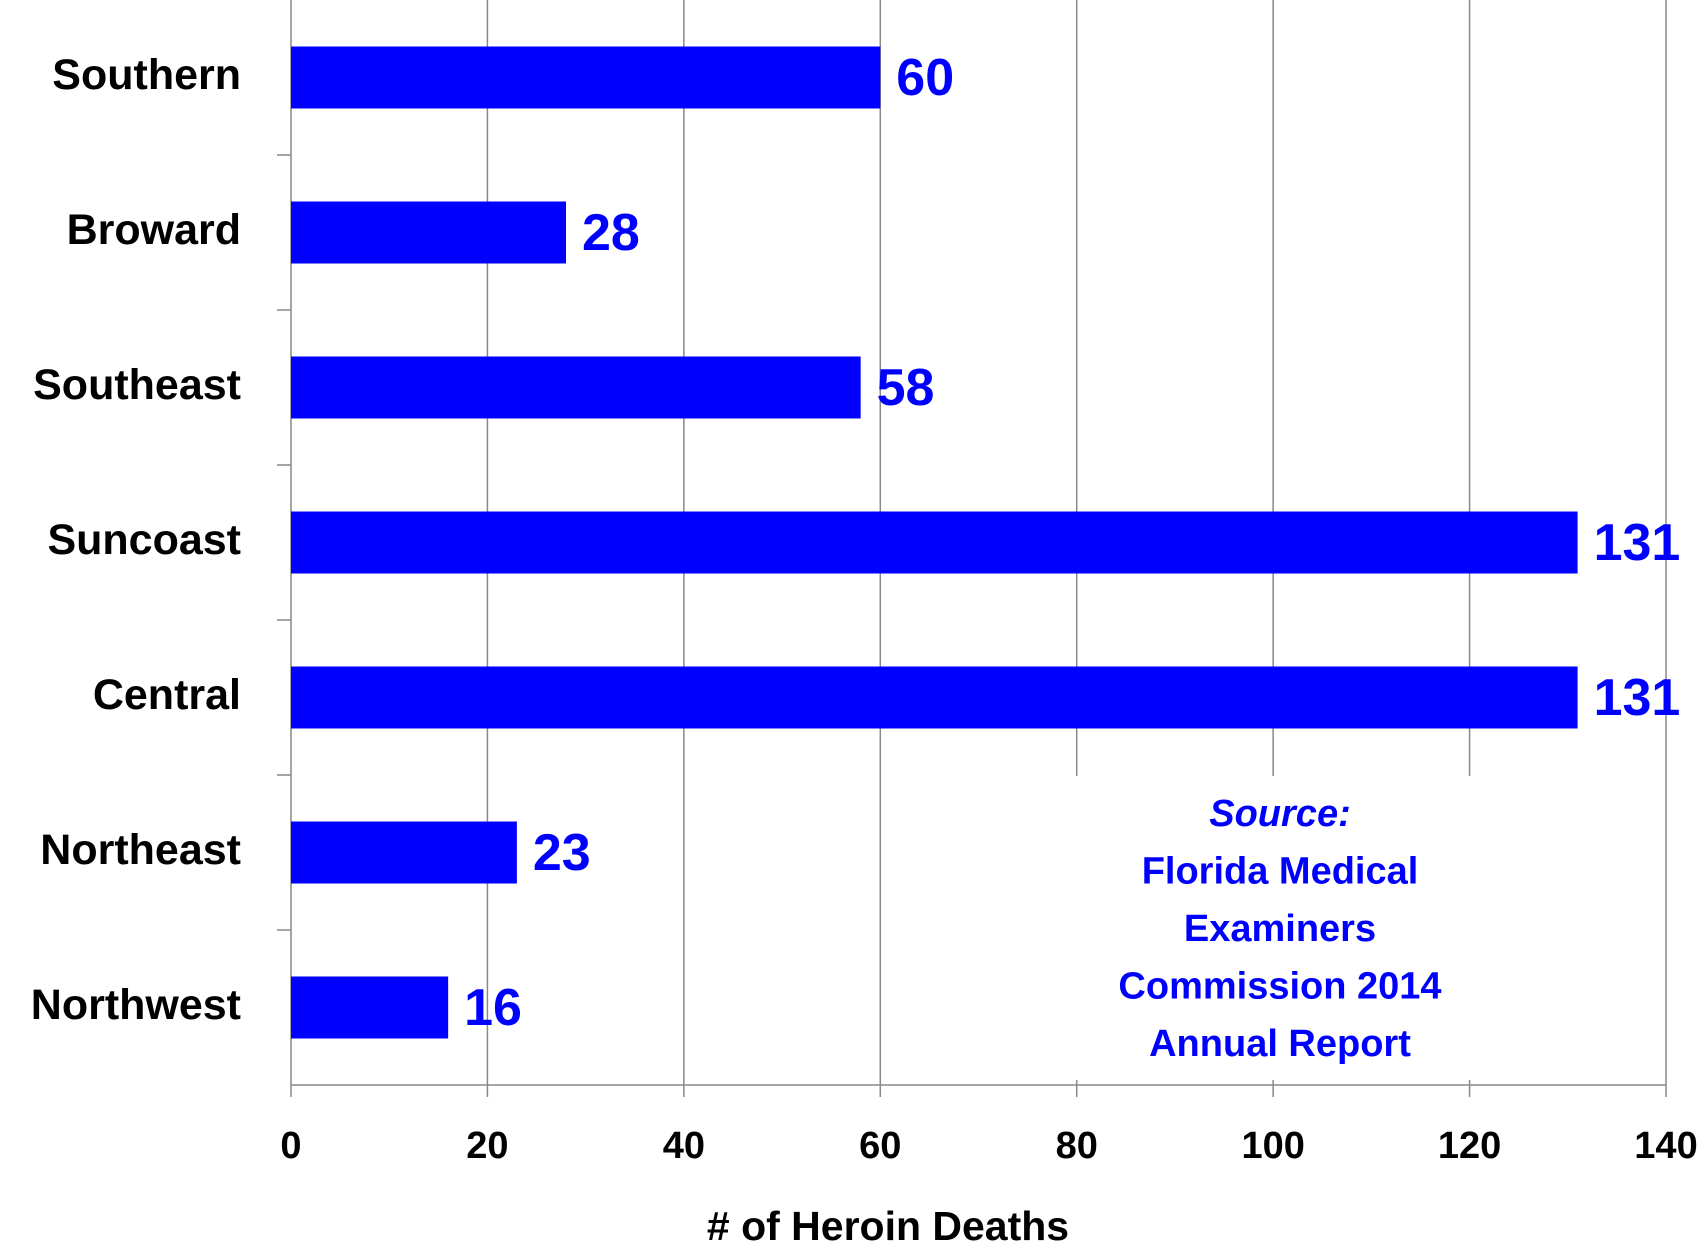  I want to click on annotation: Source:, so click(1279, 814).